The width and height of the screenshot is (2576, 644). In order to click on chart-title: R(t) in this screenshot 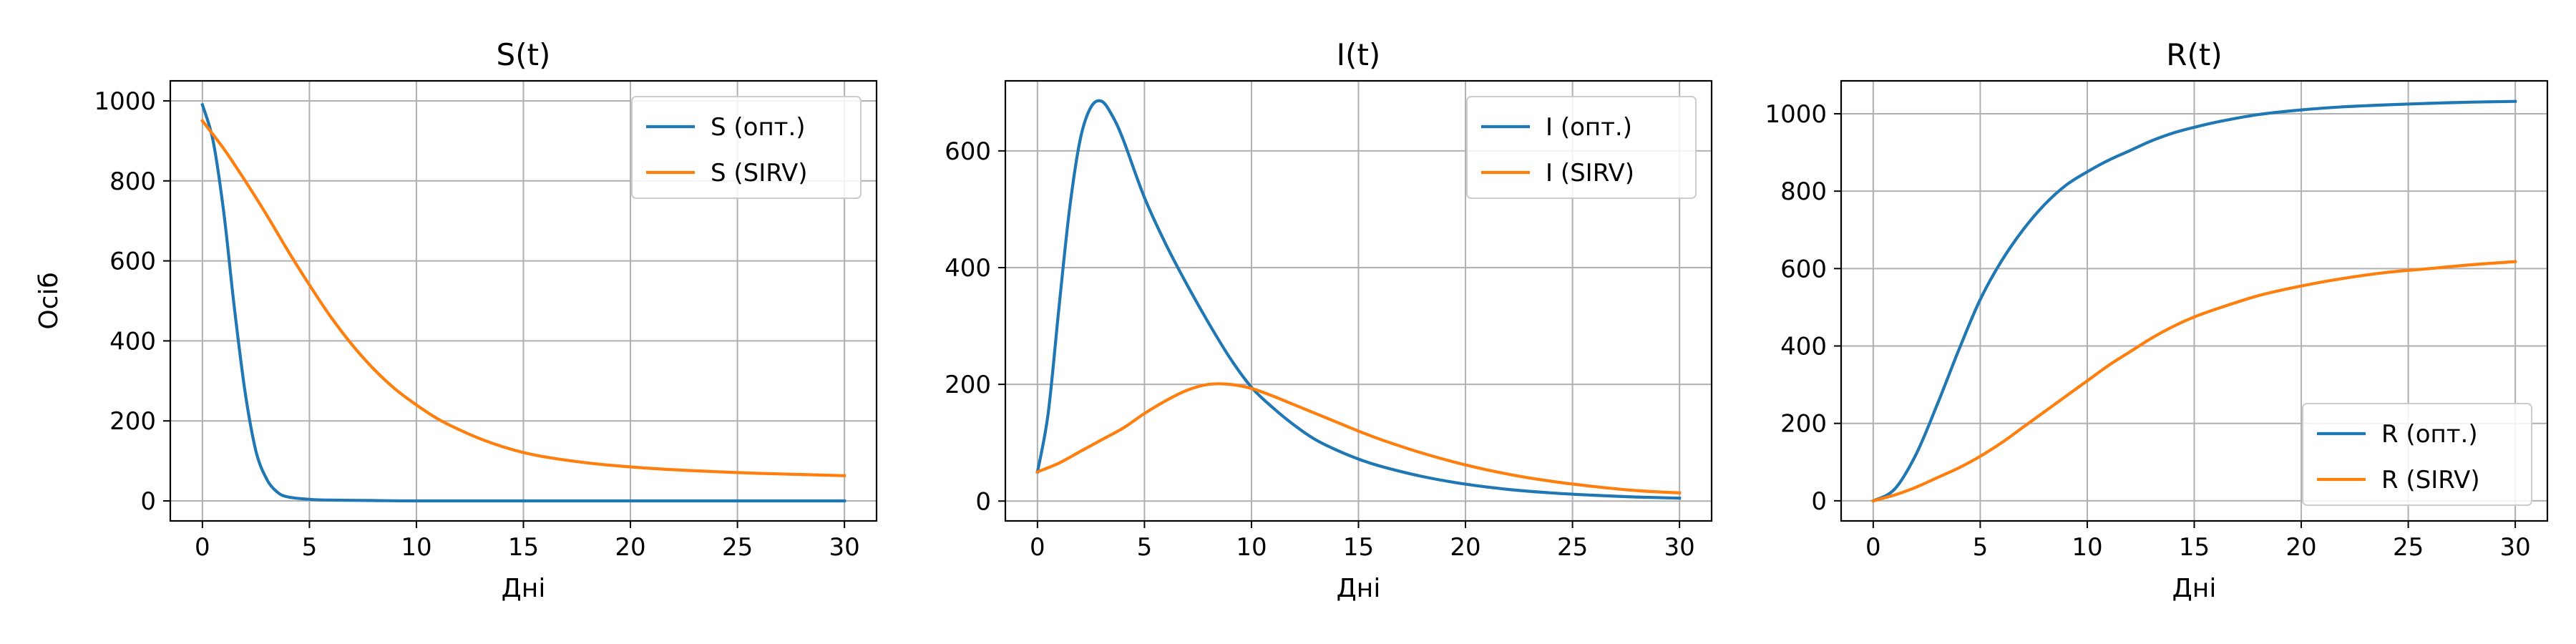, I will do `click(2194, 54)`.